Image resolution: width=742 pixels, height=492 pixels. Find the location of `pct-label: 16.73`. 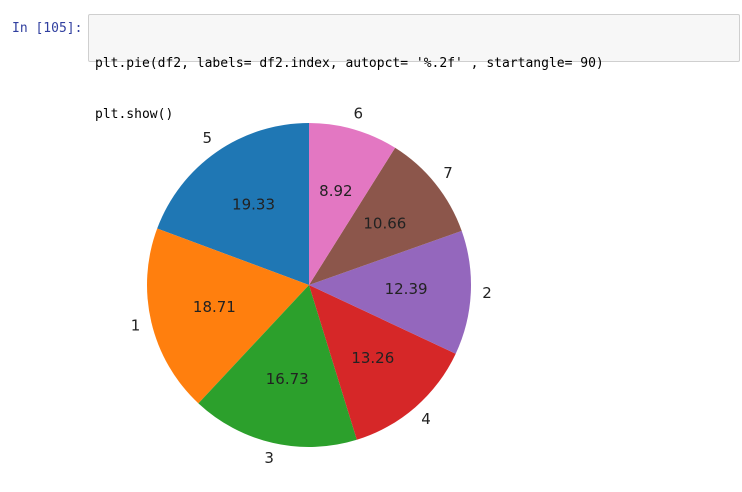

pct-label: 16.73 is located at coordinates (287, 379).